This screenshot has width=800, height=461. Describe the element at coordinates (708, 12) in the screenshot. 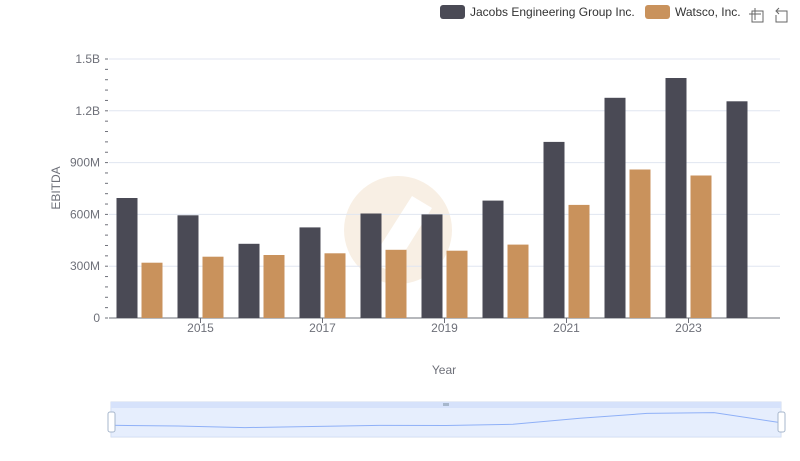

I see `legend-label: Watsco, Inc.` at that location.